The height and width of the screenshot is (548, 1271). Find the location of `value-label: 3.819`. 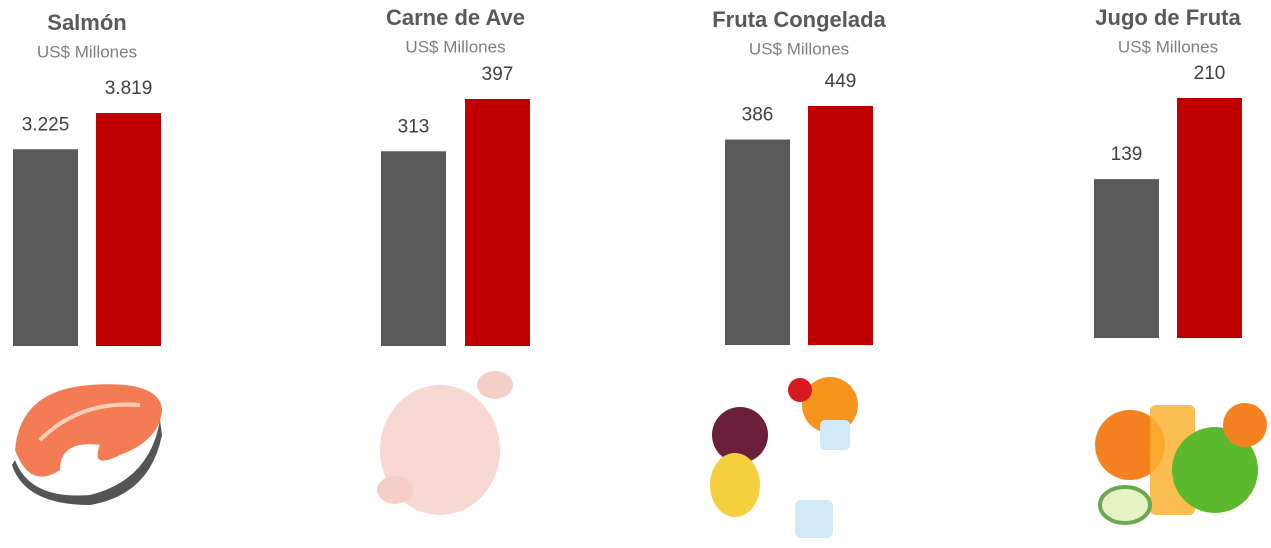

value-label: 3.819 is located at coordinates (129, 88).